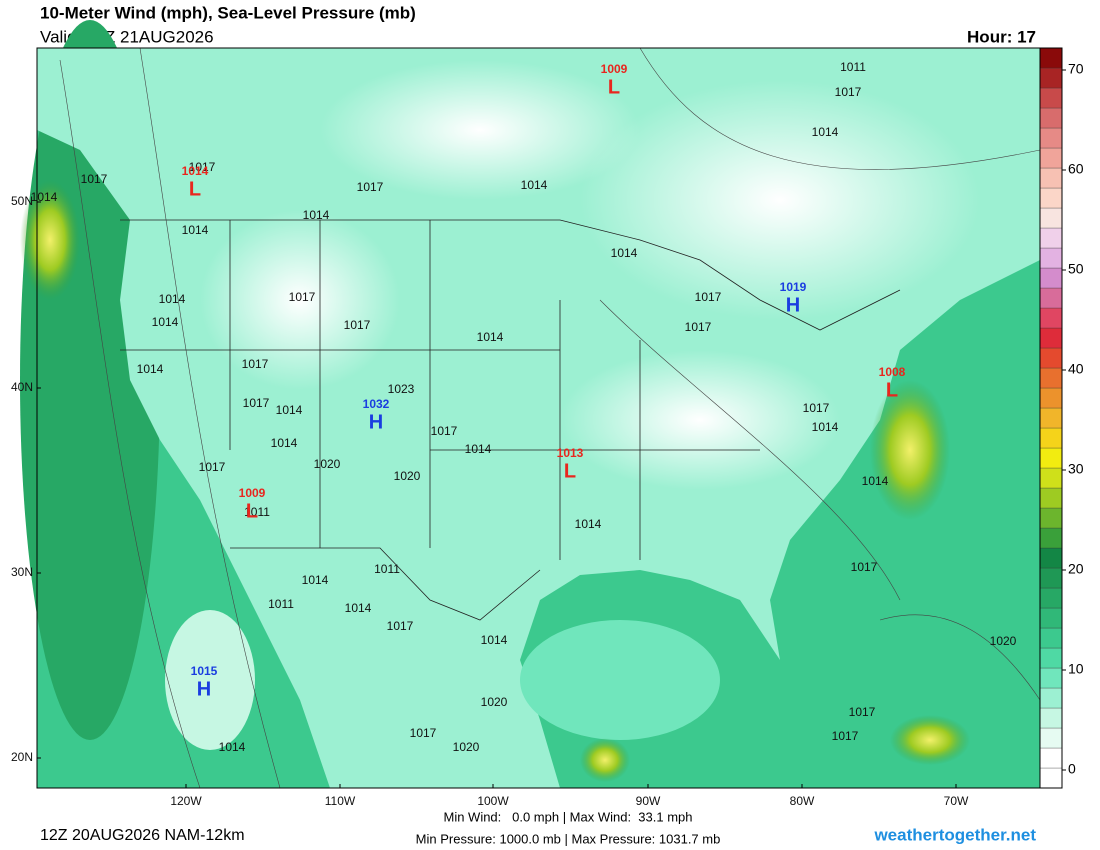 This screenshot has height=850, width=1100. What do you see at coordinates (1076, 669) in the screenshot?
I see `colorbar-tick-label: 10` at bounding box center [1076, 669].